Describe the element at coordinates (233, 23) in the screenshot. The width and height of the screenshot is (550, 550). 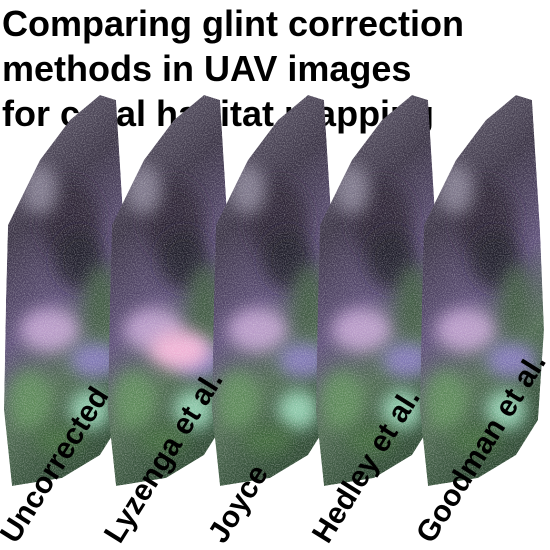
I see `title-line: Comparing glint correction` at that location.